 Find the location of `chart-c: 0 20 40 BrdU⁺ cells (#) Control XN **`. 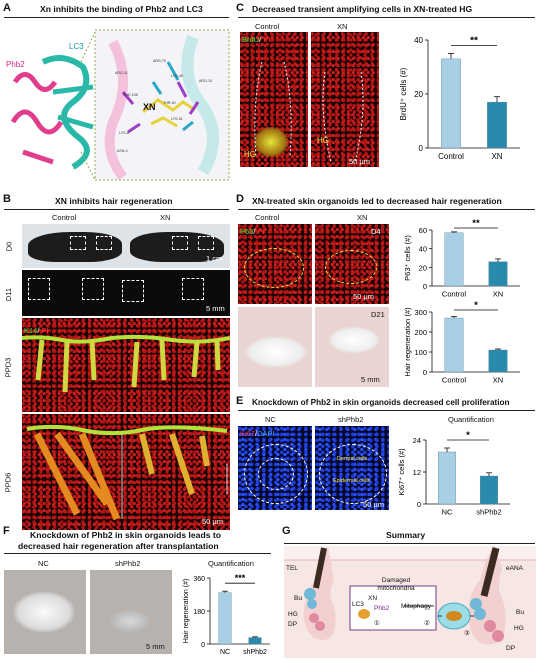

chart-c: 0 20 40 BrdU⁺ cells (#) Control XN ** is located at coordinates (459, 98).